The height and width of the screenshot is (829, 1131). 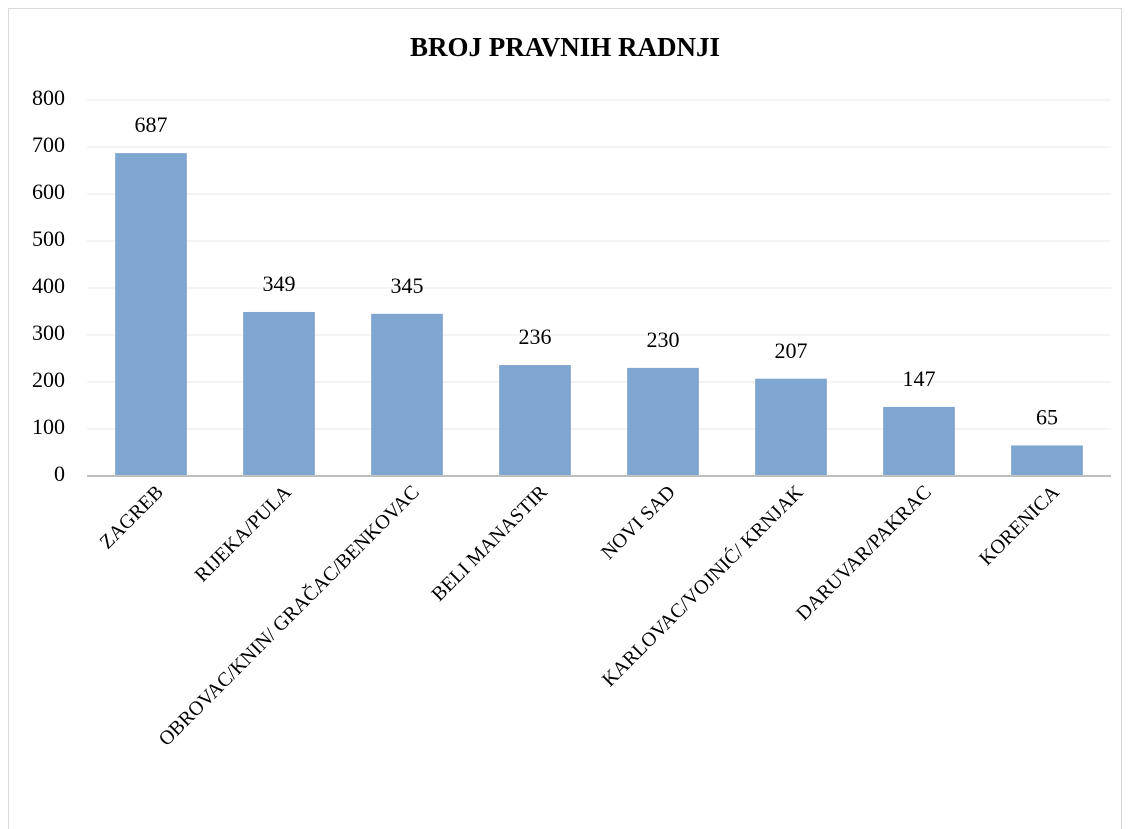 I want to click on y-tick-label: 400, so click(x=48, y=285).